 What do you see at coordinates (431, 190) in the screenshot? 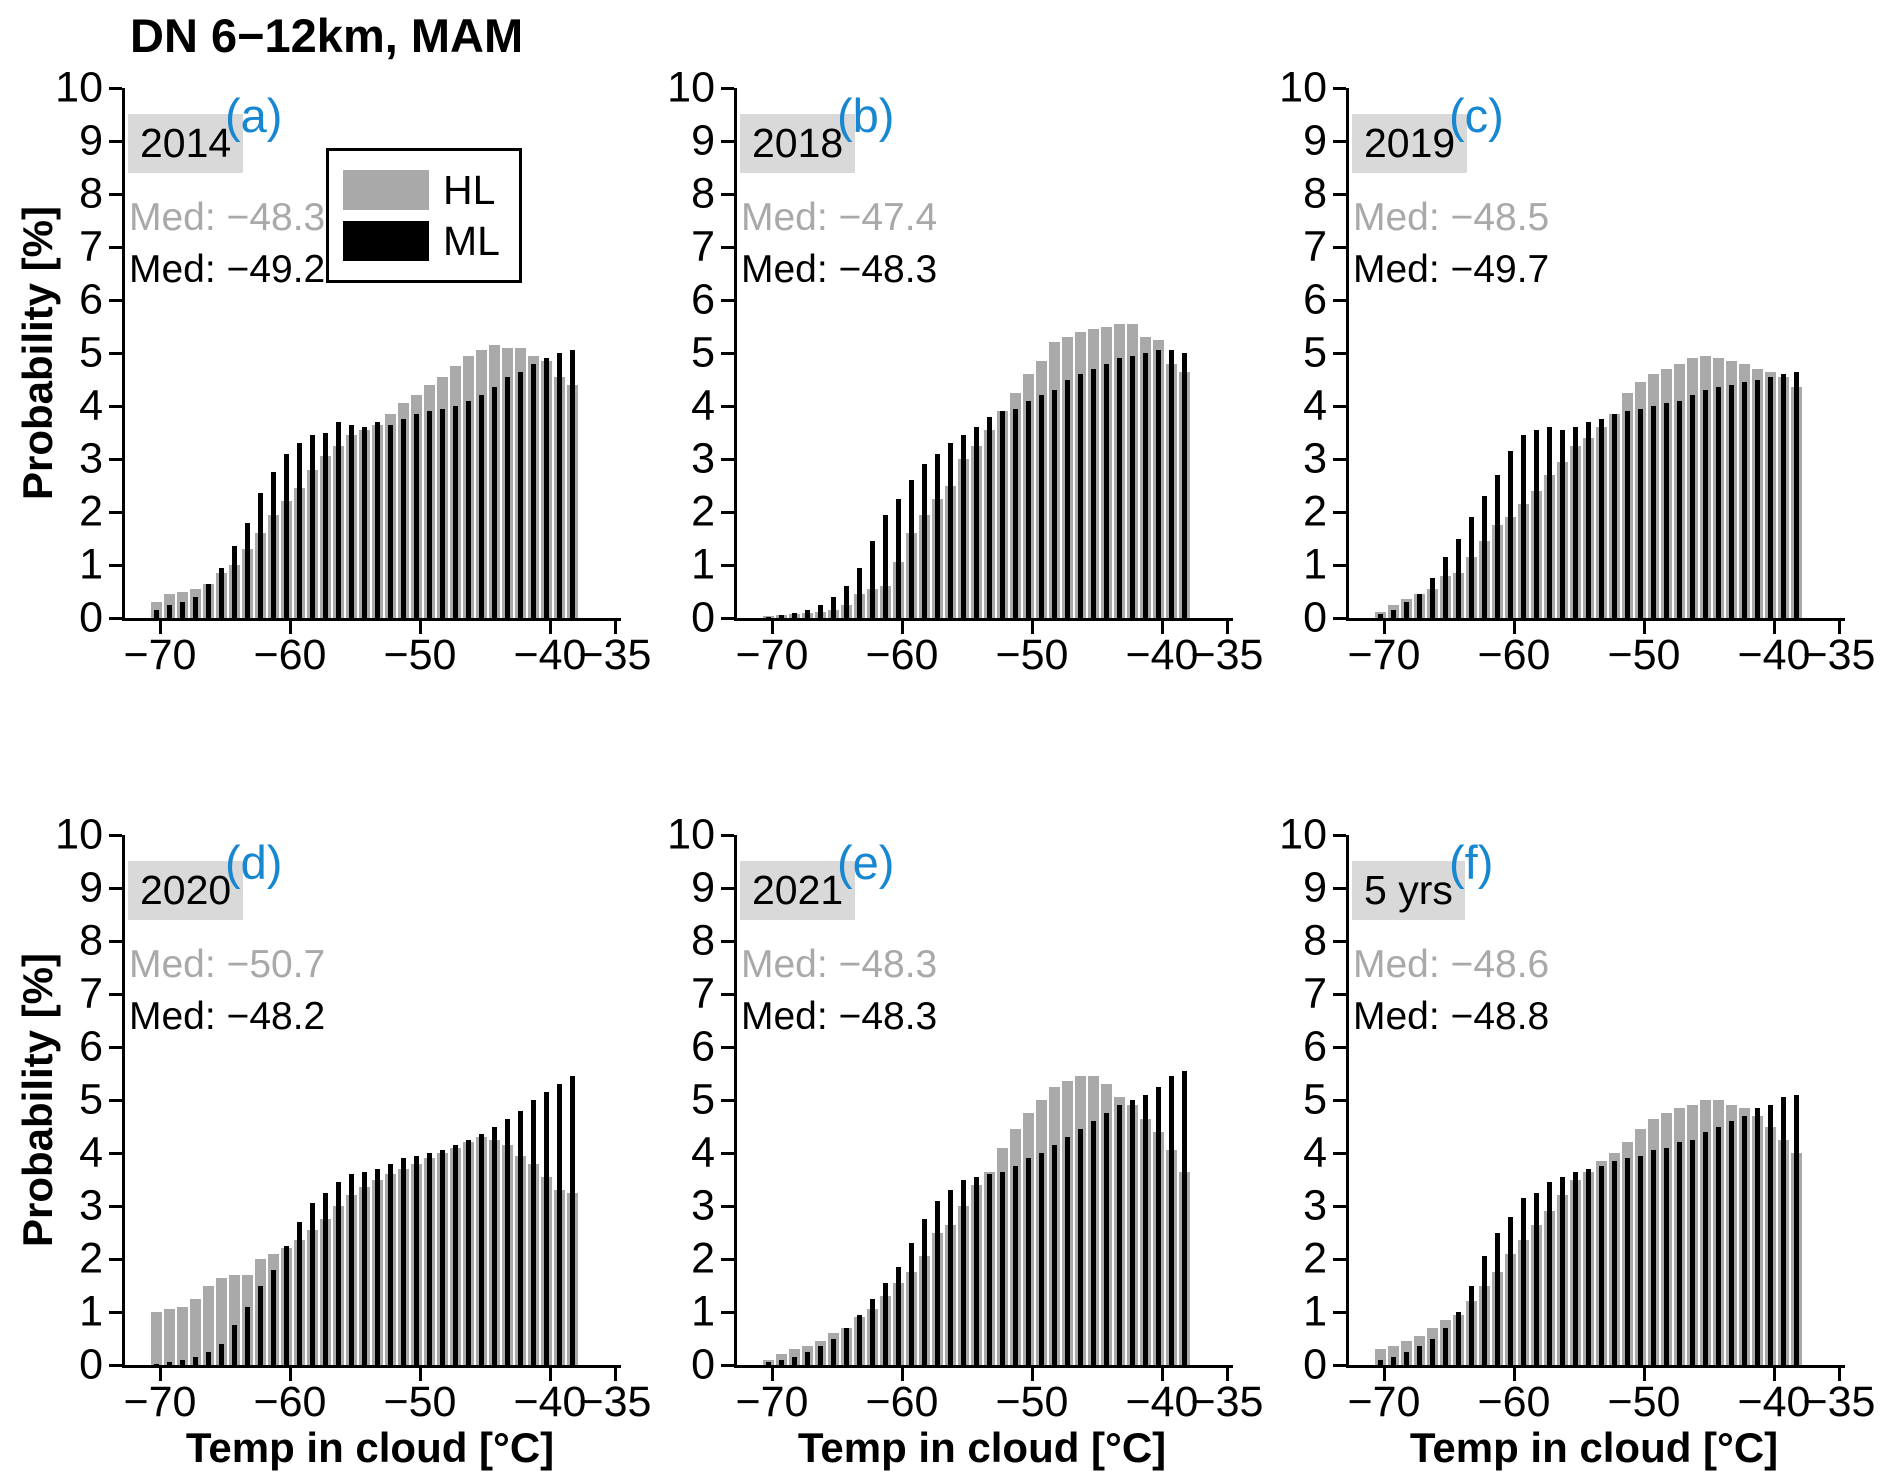
I see `legend-row-hl: HL` at bounding box center [431, 190].